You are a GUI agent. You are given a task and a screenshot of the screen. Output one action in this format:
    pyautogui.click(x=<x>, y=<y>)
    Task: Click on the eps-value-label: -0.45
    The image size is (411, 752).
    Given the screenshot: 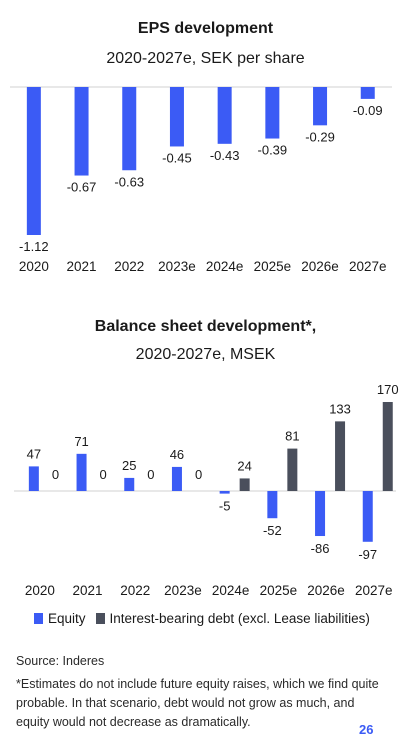 What is the action you would take?
    pyautogui.click(x=177, y=157)
    